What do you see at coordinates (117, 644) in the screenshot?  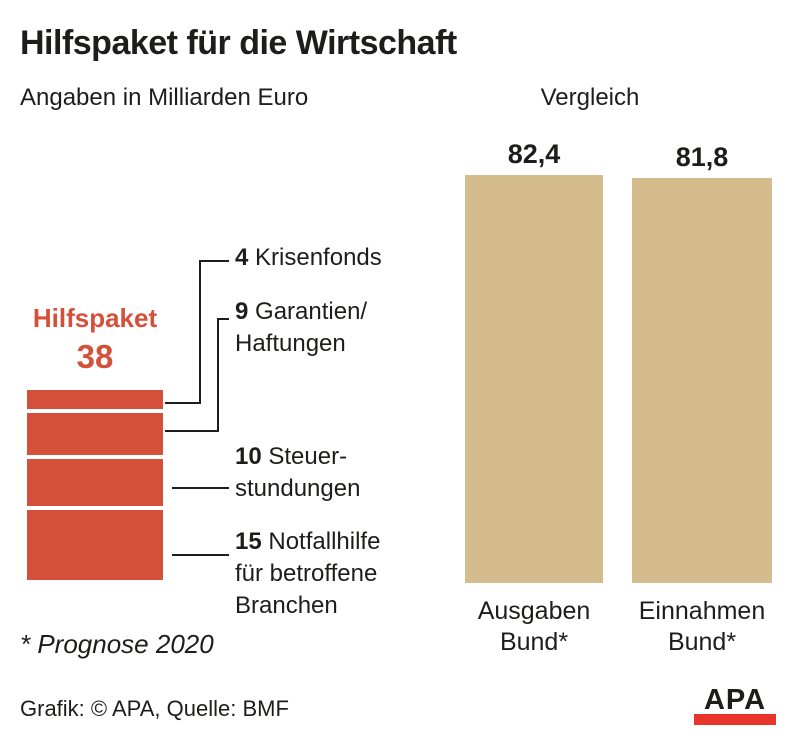 I see `footnote: * Prognose 2020` at bounding box center [117, 644].